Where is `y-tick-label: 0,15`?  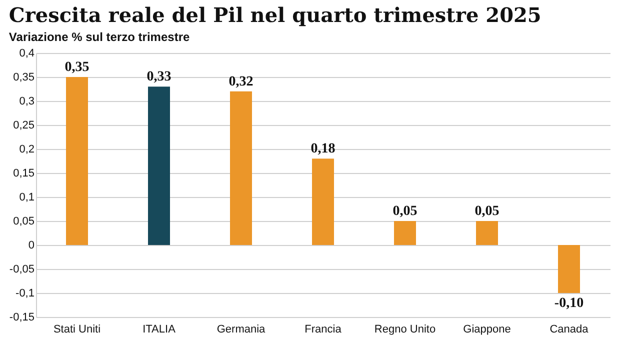
y-tick-label: 0,15 is located at coordinates (23, 174).